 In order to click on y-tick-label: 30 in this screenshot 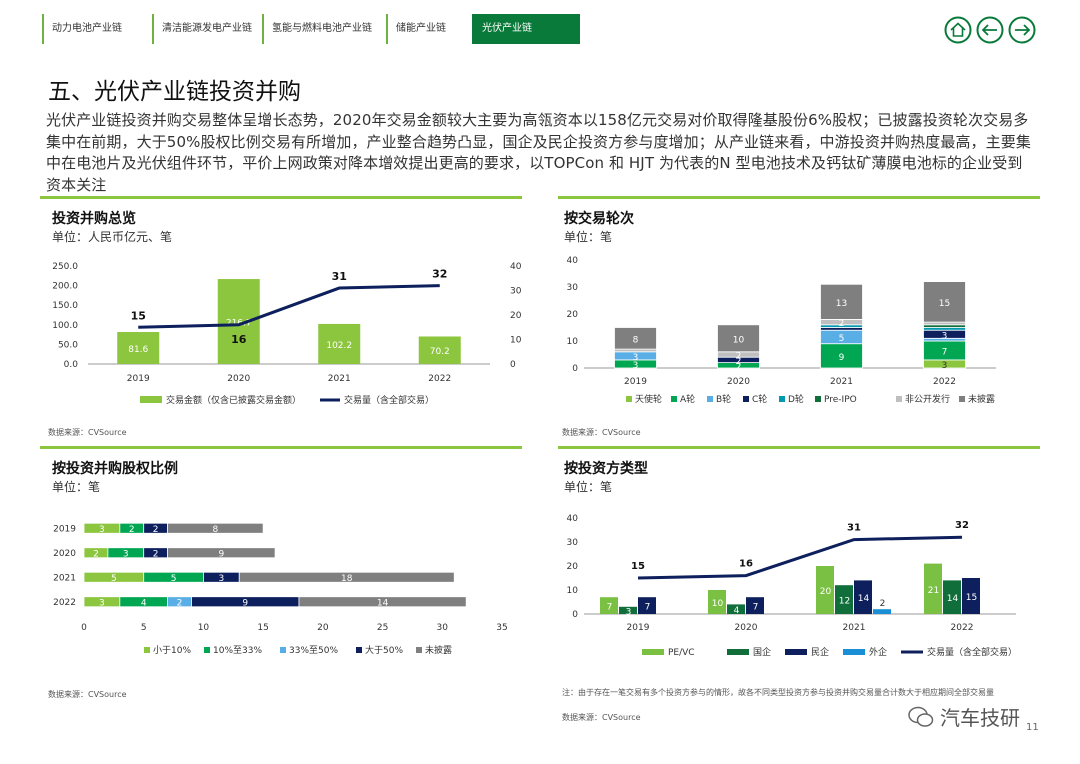, I will do `click(573, 288)`.